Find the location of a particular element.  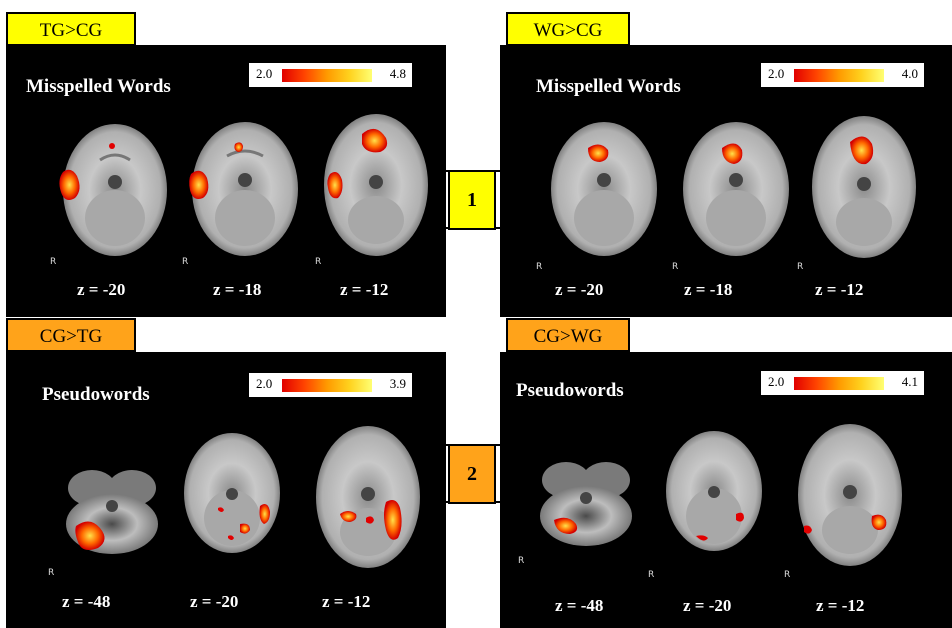

contrast-tag-tg-cg: TG>CG is located at coordinates (71, 29).